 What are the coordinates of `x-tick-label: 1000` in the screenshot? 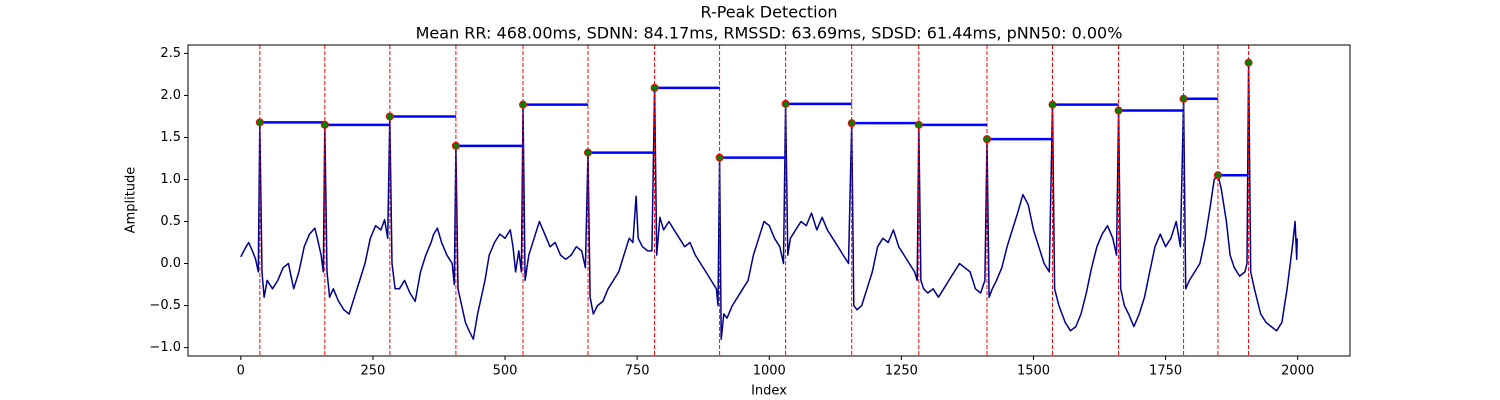 It's located at (769, 371).